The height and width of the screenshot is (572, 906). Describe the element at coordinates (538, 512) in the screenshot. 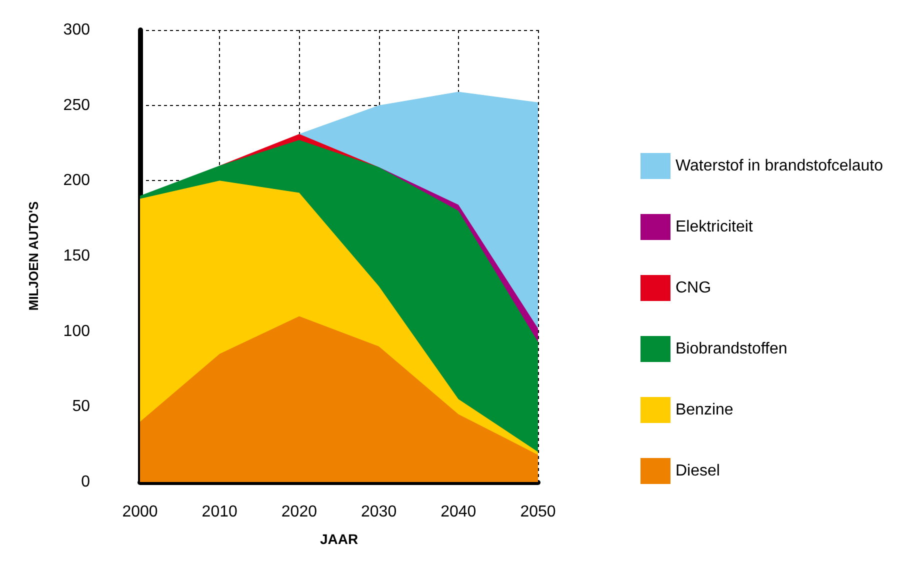

I see `x-tick-label: 2050` at that location.